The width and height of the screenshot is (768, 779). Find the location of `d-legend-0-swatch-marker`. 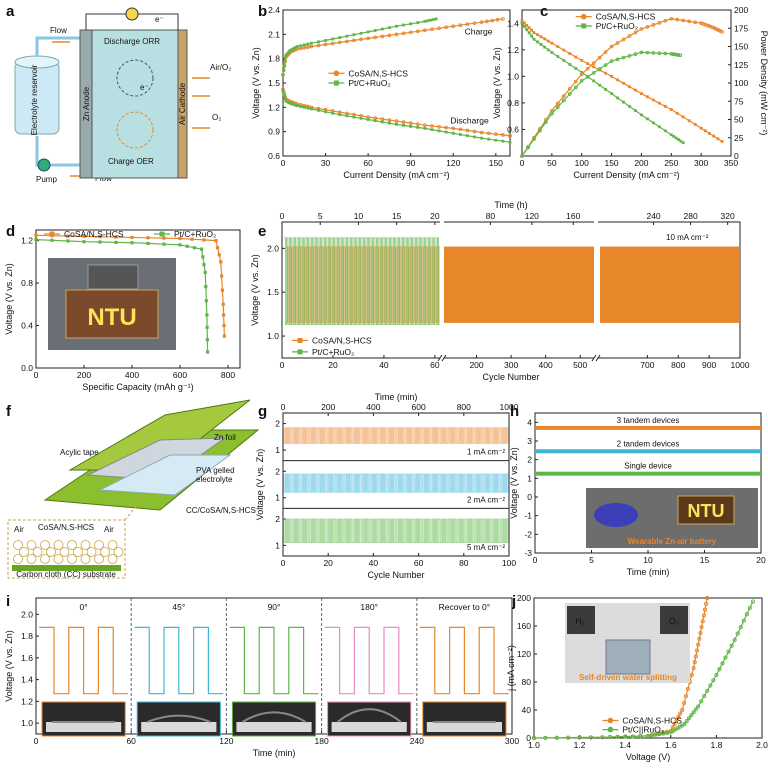

d-legend-0-swatch-marker is located at coordinates (52, 234).